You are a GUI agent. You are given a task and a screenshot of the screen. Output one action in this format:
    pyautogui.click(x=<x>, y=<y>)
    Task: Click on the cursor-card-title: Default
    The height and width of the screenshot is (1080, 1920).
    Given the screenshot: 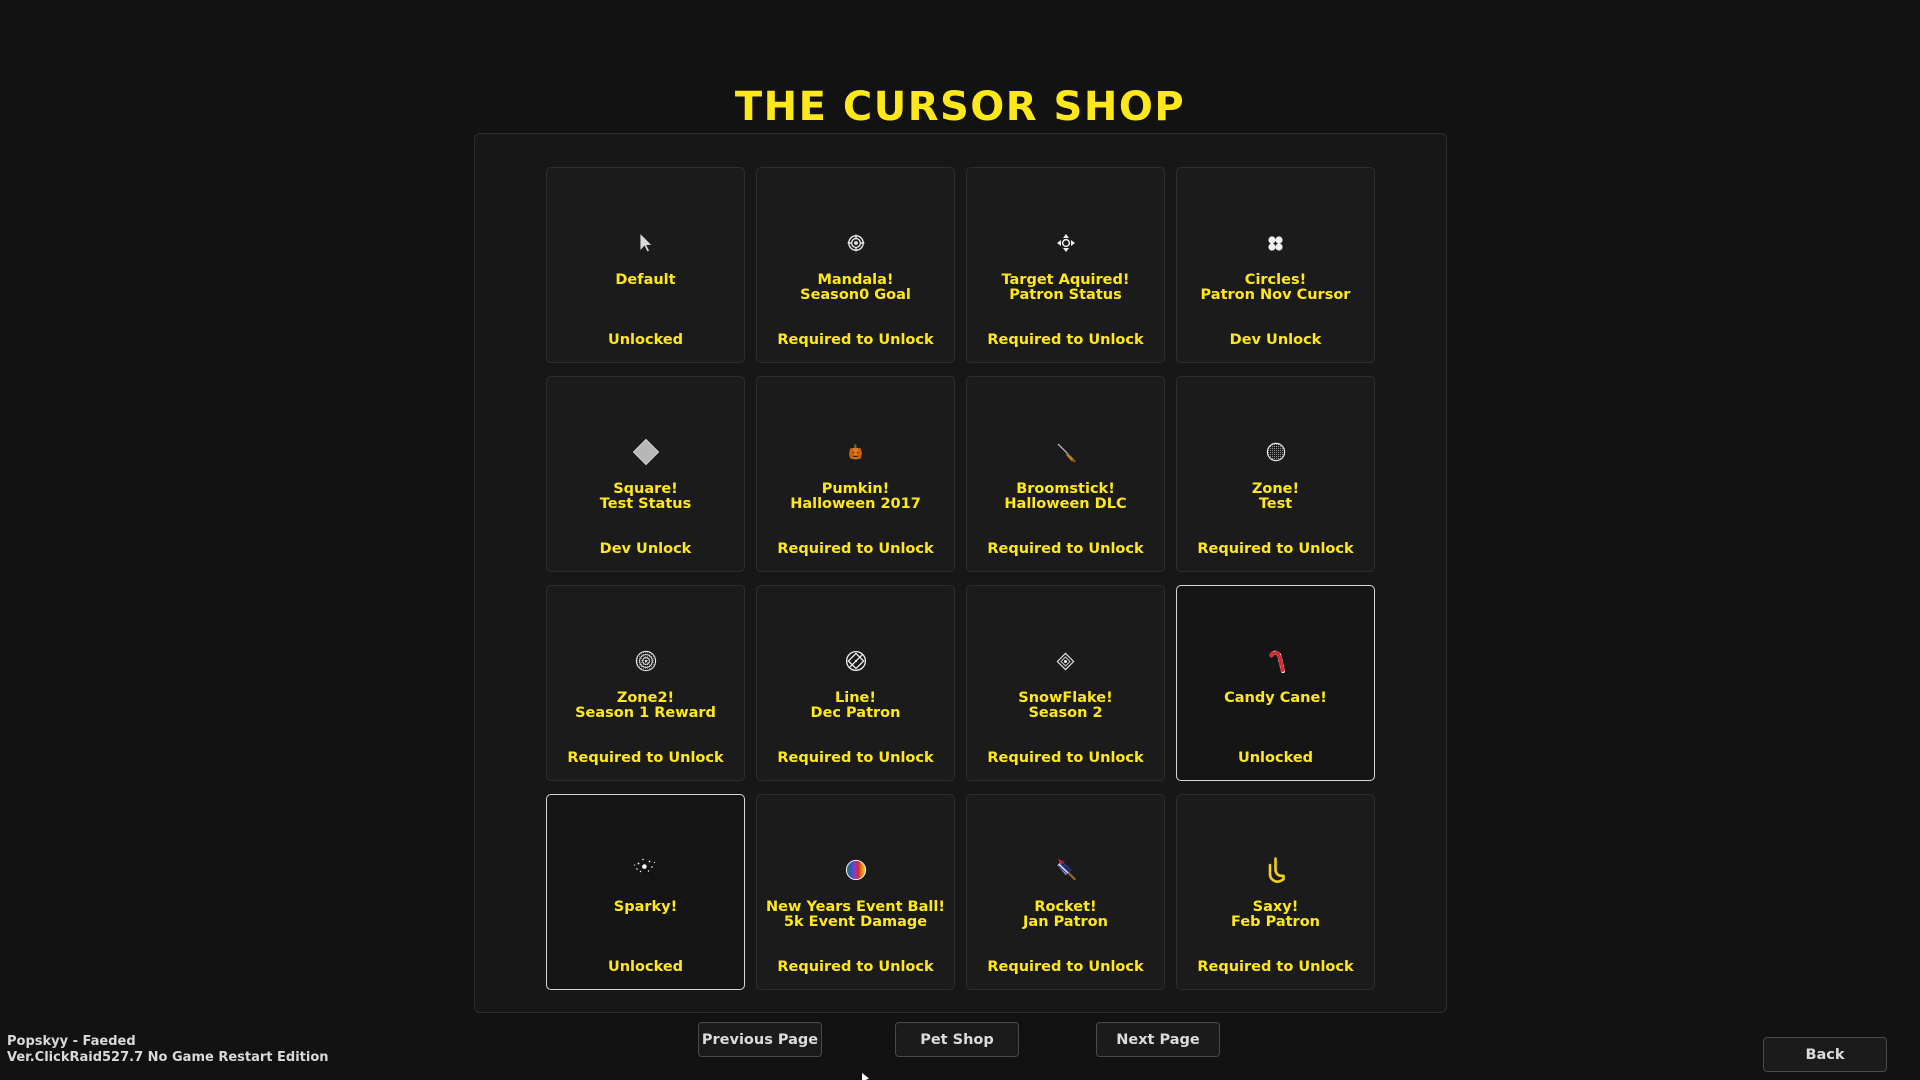 What is the action you would take?
    pyautogui.click(x=645, y=280)
    